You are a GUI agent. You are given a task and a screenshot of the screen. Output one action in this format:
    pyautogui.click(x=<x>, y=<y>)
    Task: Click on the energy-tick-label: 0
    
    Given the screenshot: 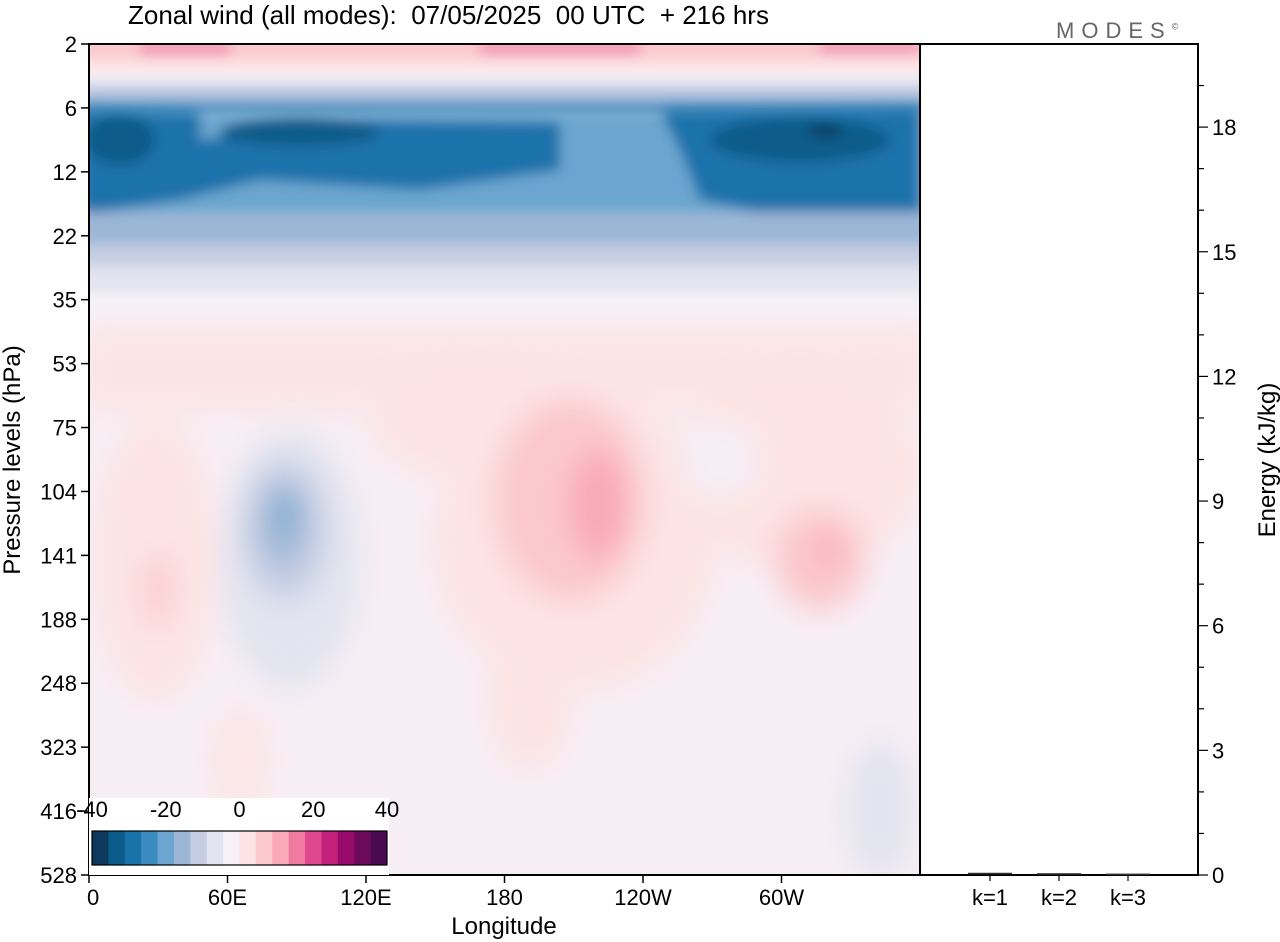 What is the action you would take?
    pyautogui.click(x=1218, y=875)
    